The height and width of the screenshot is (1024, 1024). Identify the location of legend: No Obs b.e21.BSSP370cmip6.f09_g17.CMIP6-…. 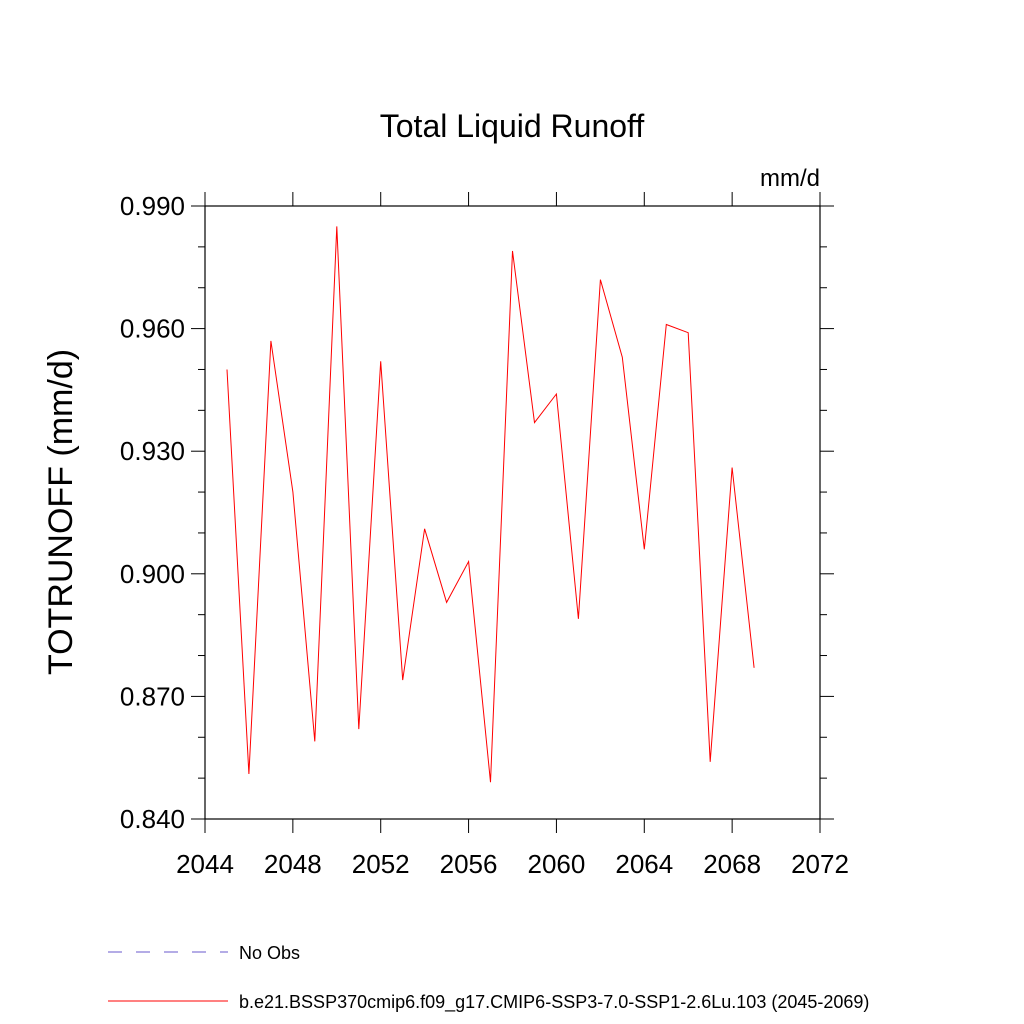
(488, 978).